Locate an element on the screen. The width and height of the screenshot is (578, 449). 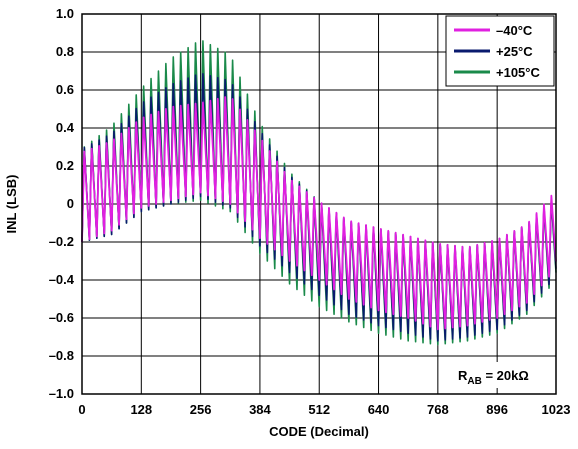
x-tick-label: 128 is located at coordinates (141, 409).